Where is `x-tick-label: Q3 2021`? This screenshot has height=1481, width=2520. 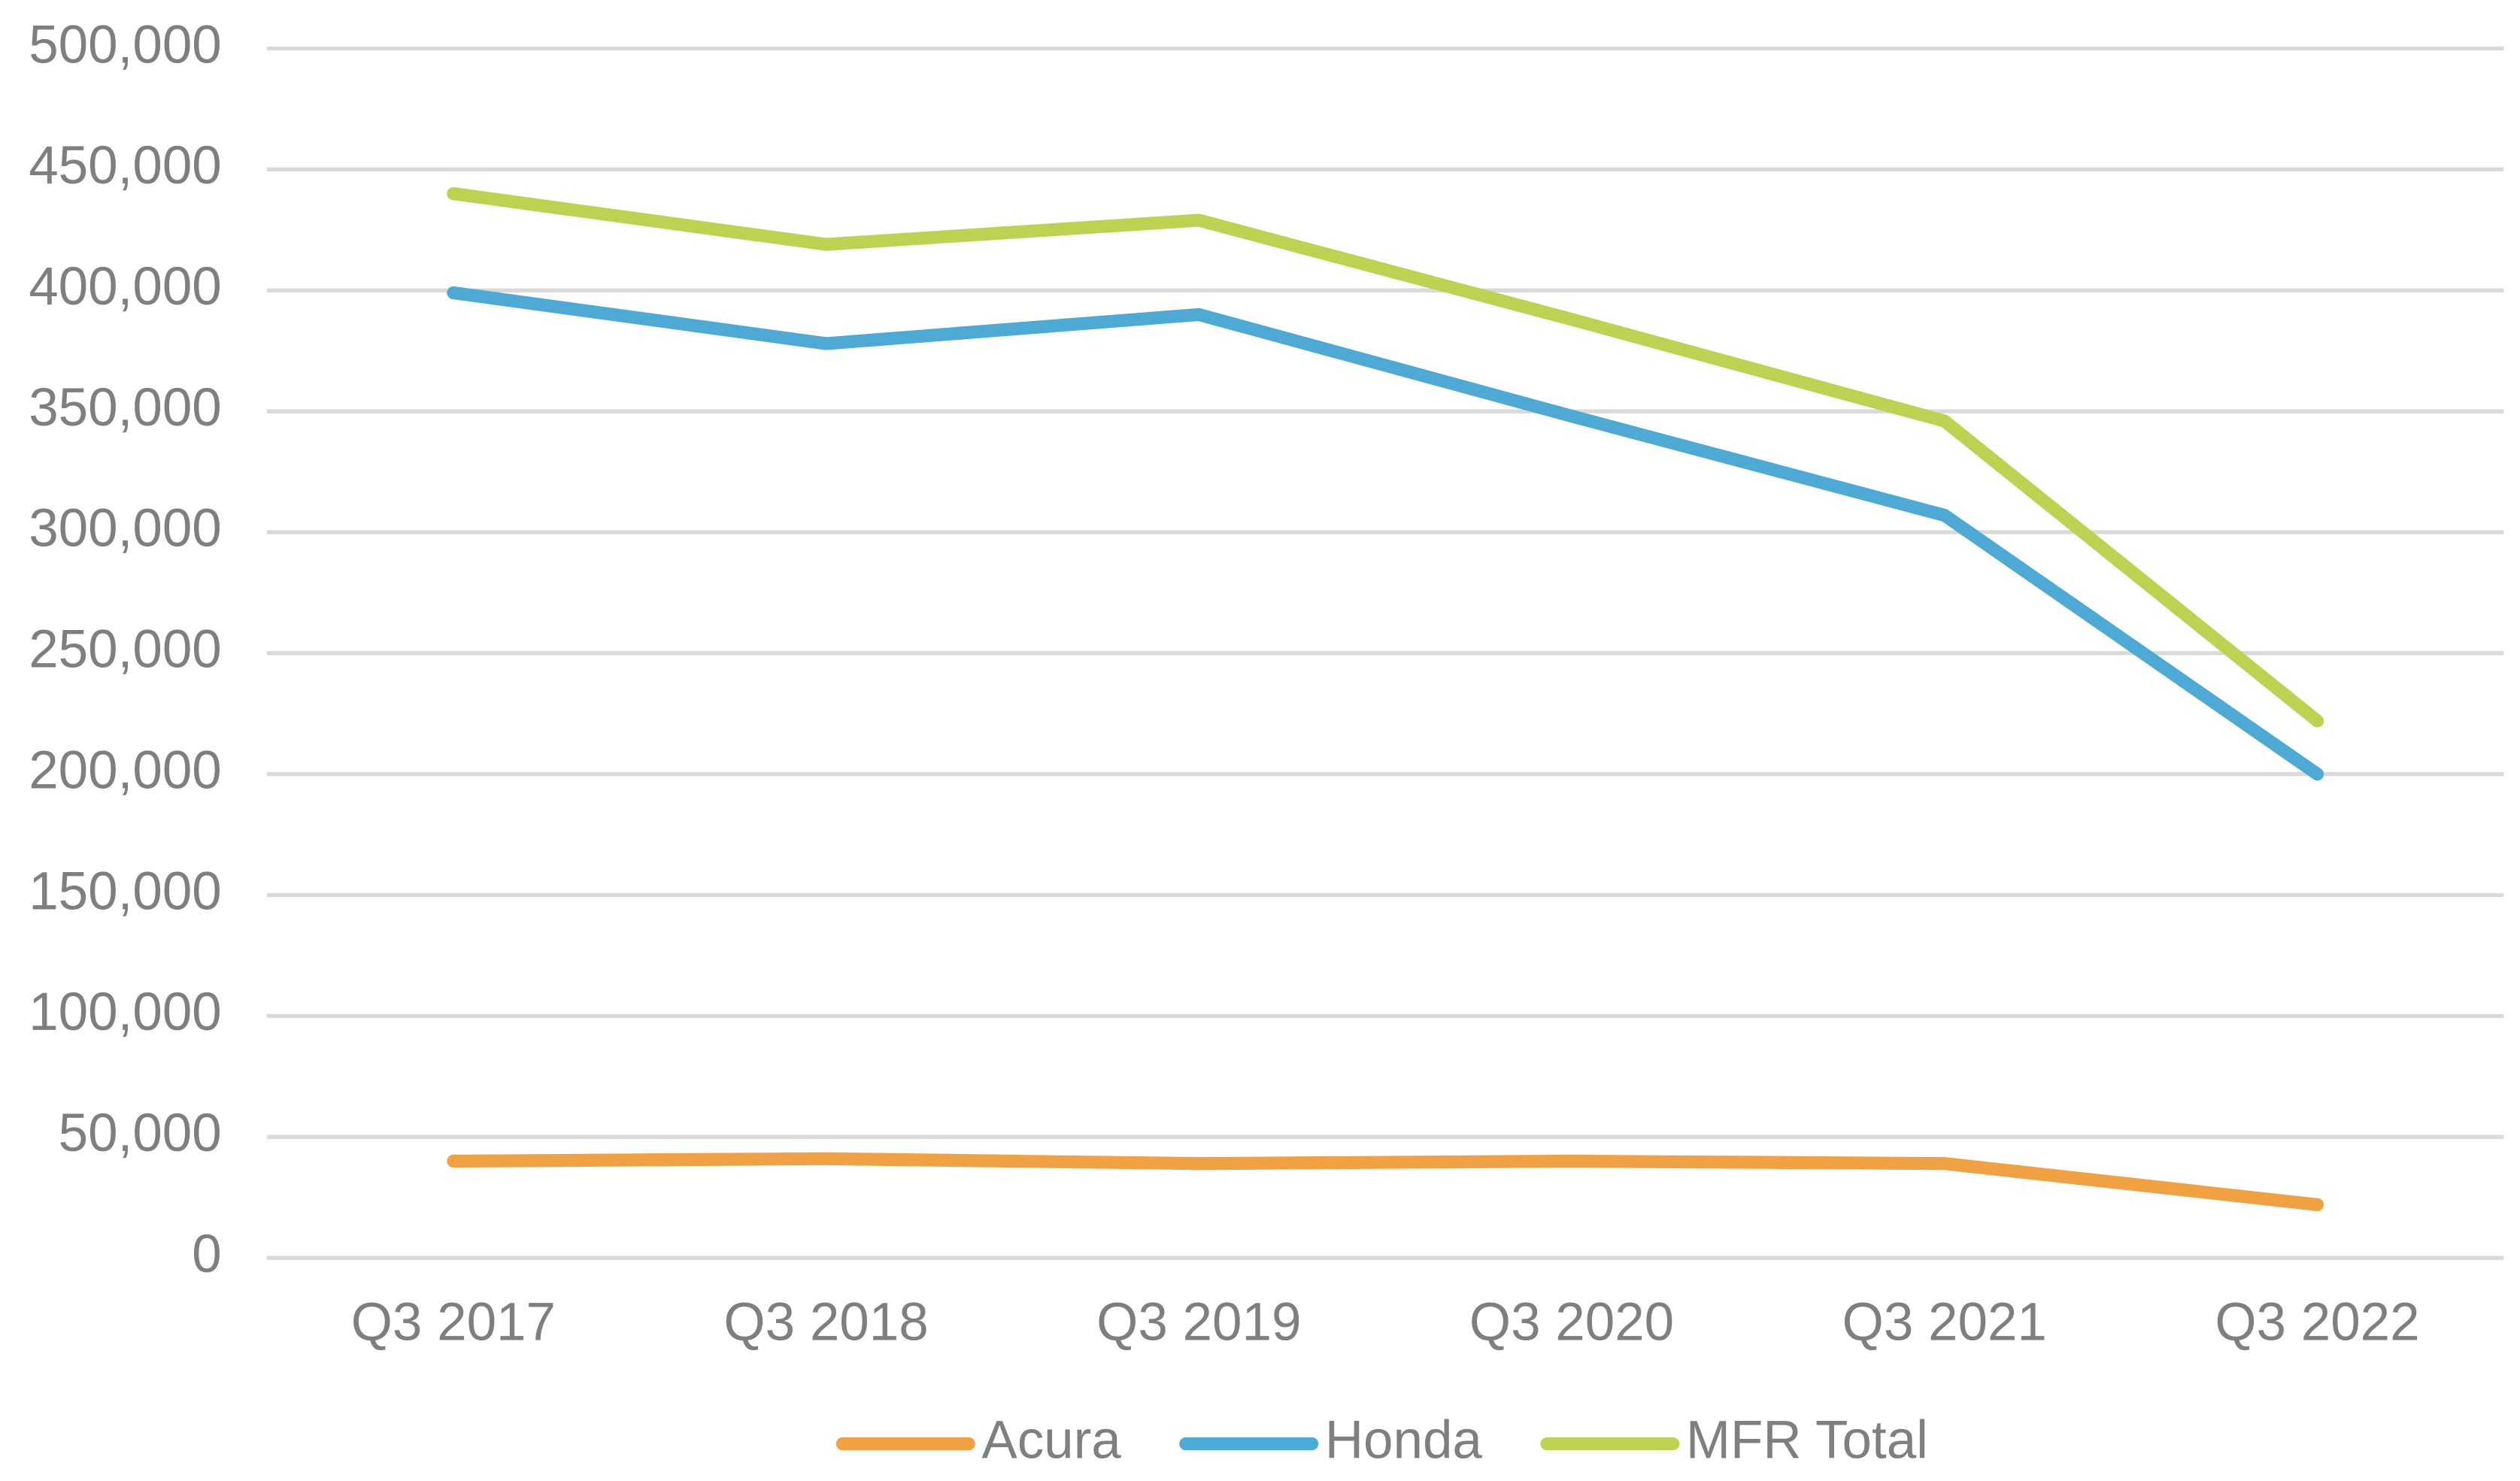 x-tick-label: Q3 2021 is located at coordinates (1944, 1322).